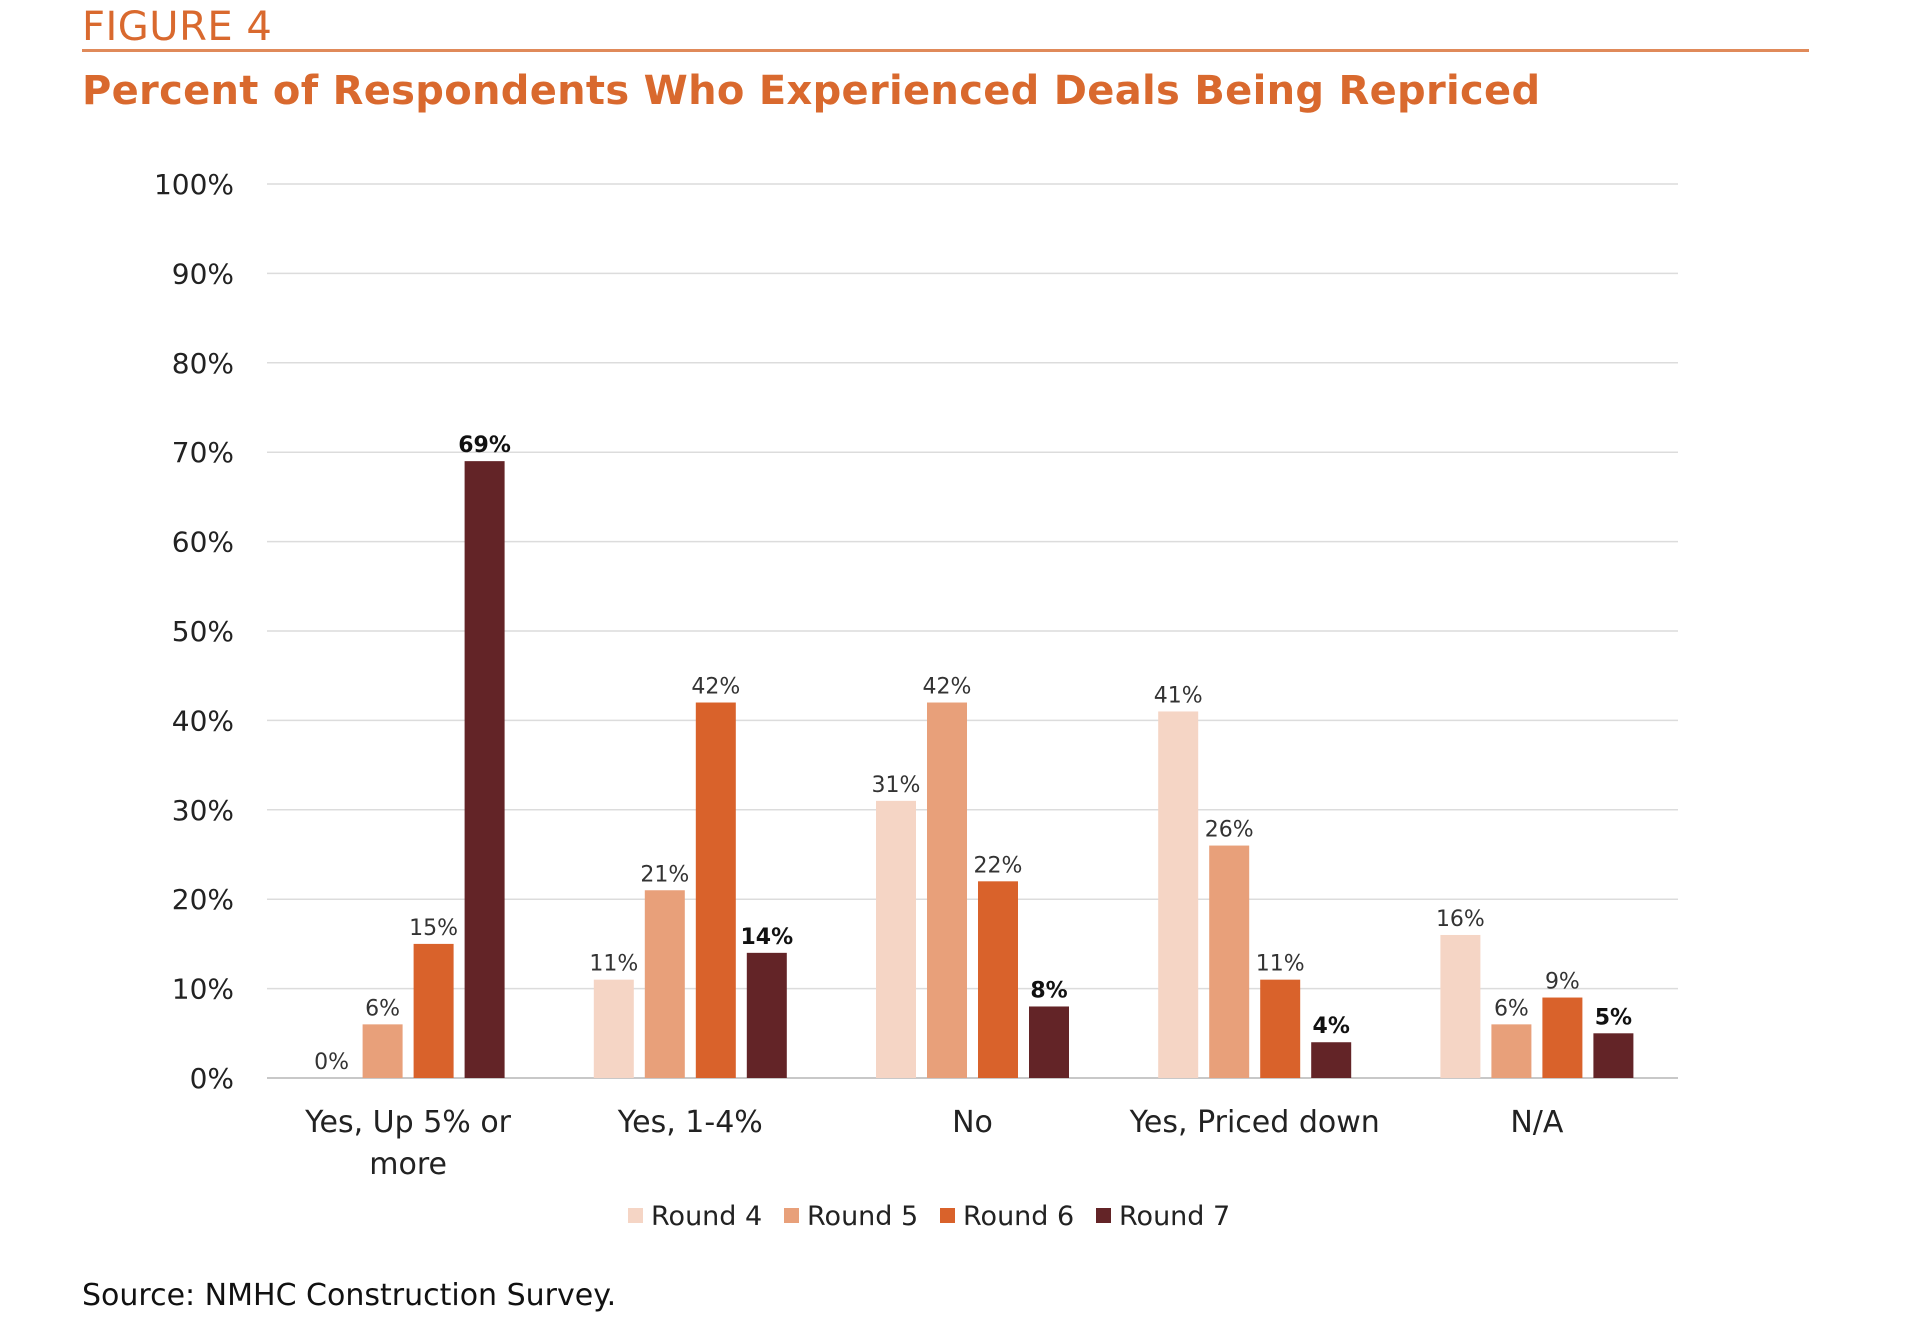 Image resolution: width=1920 pixels, height=1340 pixels. What do you see at coordinates (408, 1164) in the screenshot?
I see `x-category-label: more` at bounding box center [408, 1164].